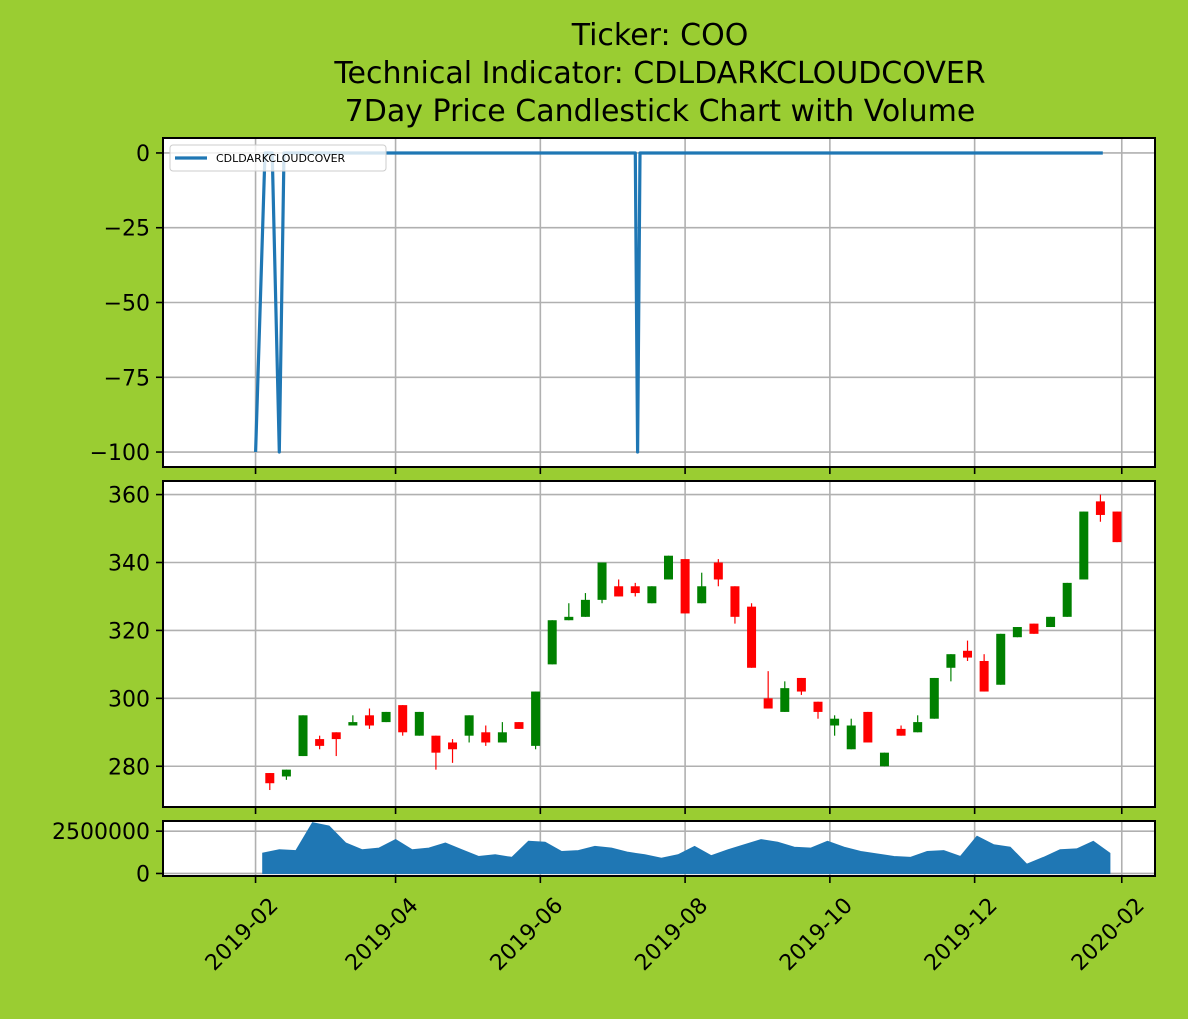 Image resolution: width=1188 pixels, height=1019 pixels. I want to click on indicator-ytick-label-1: −25, so click(127, 229).